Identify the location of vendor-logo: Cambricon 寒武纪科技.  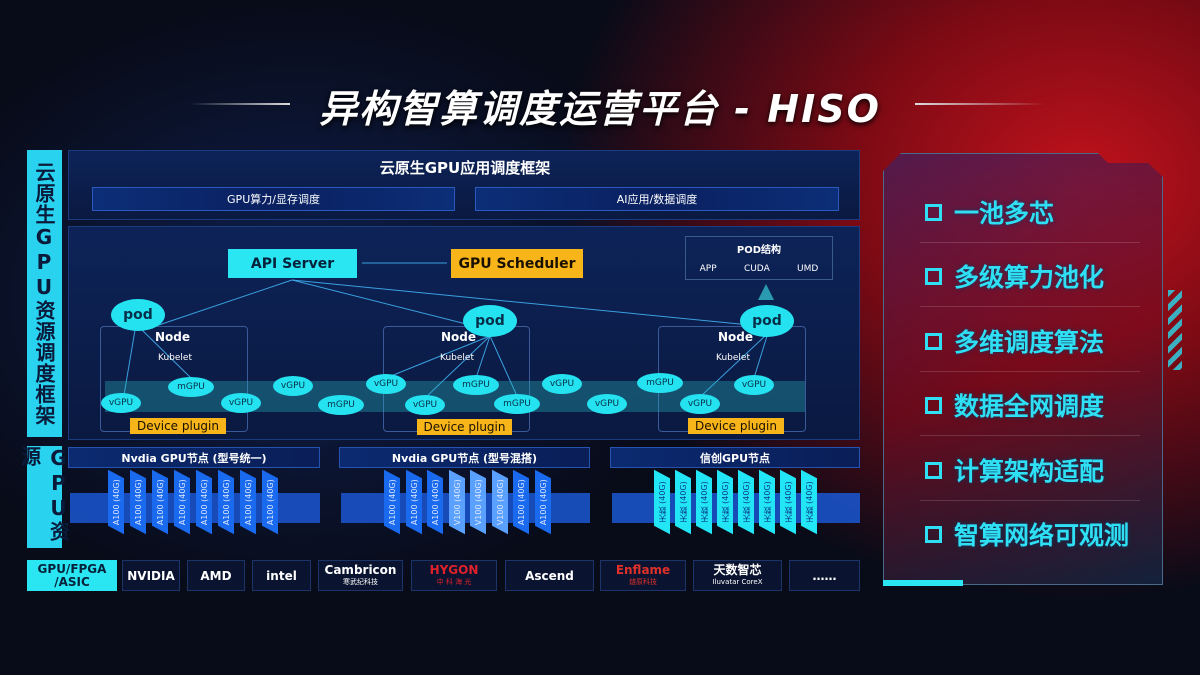
(360, 575).